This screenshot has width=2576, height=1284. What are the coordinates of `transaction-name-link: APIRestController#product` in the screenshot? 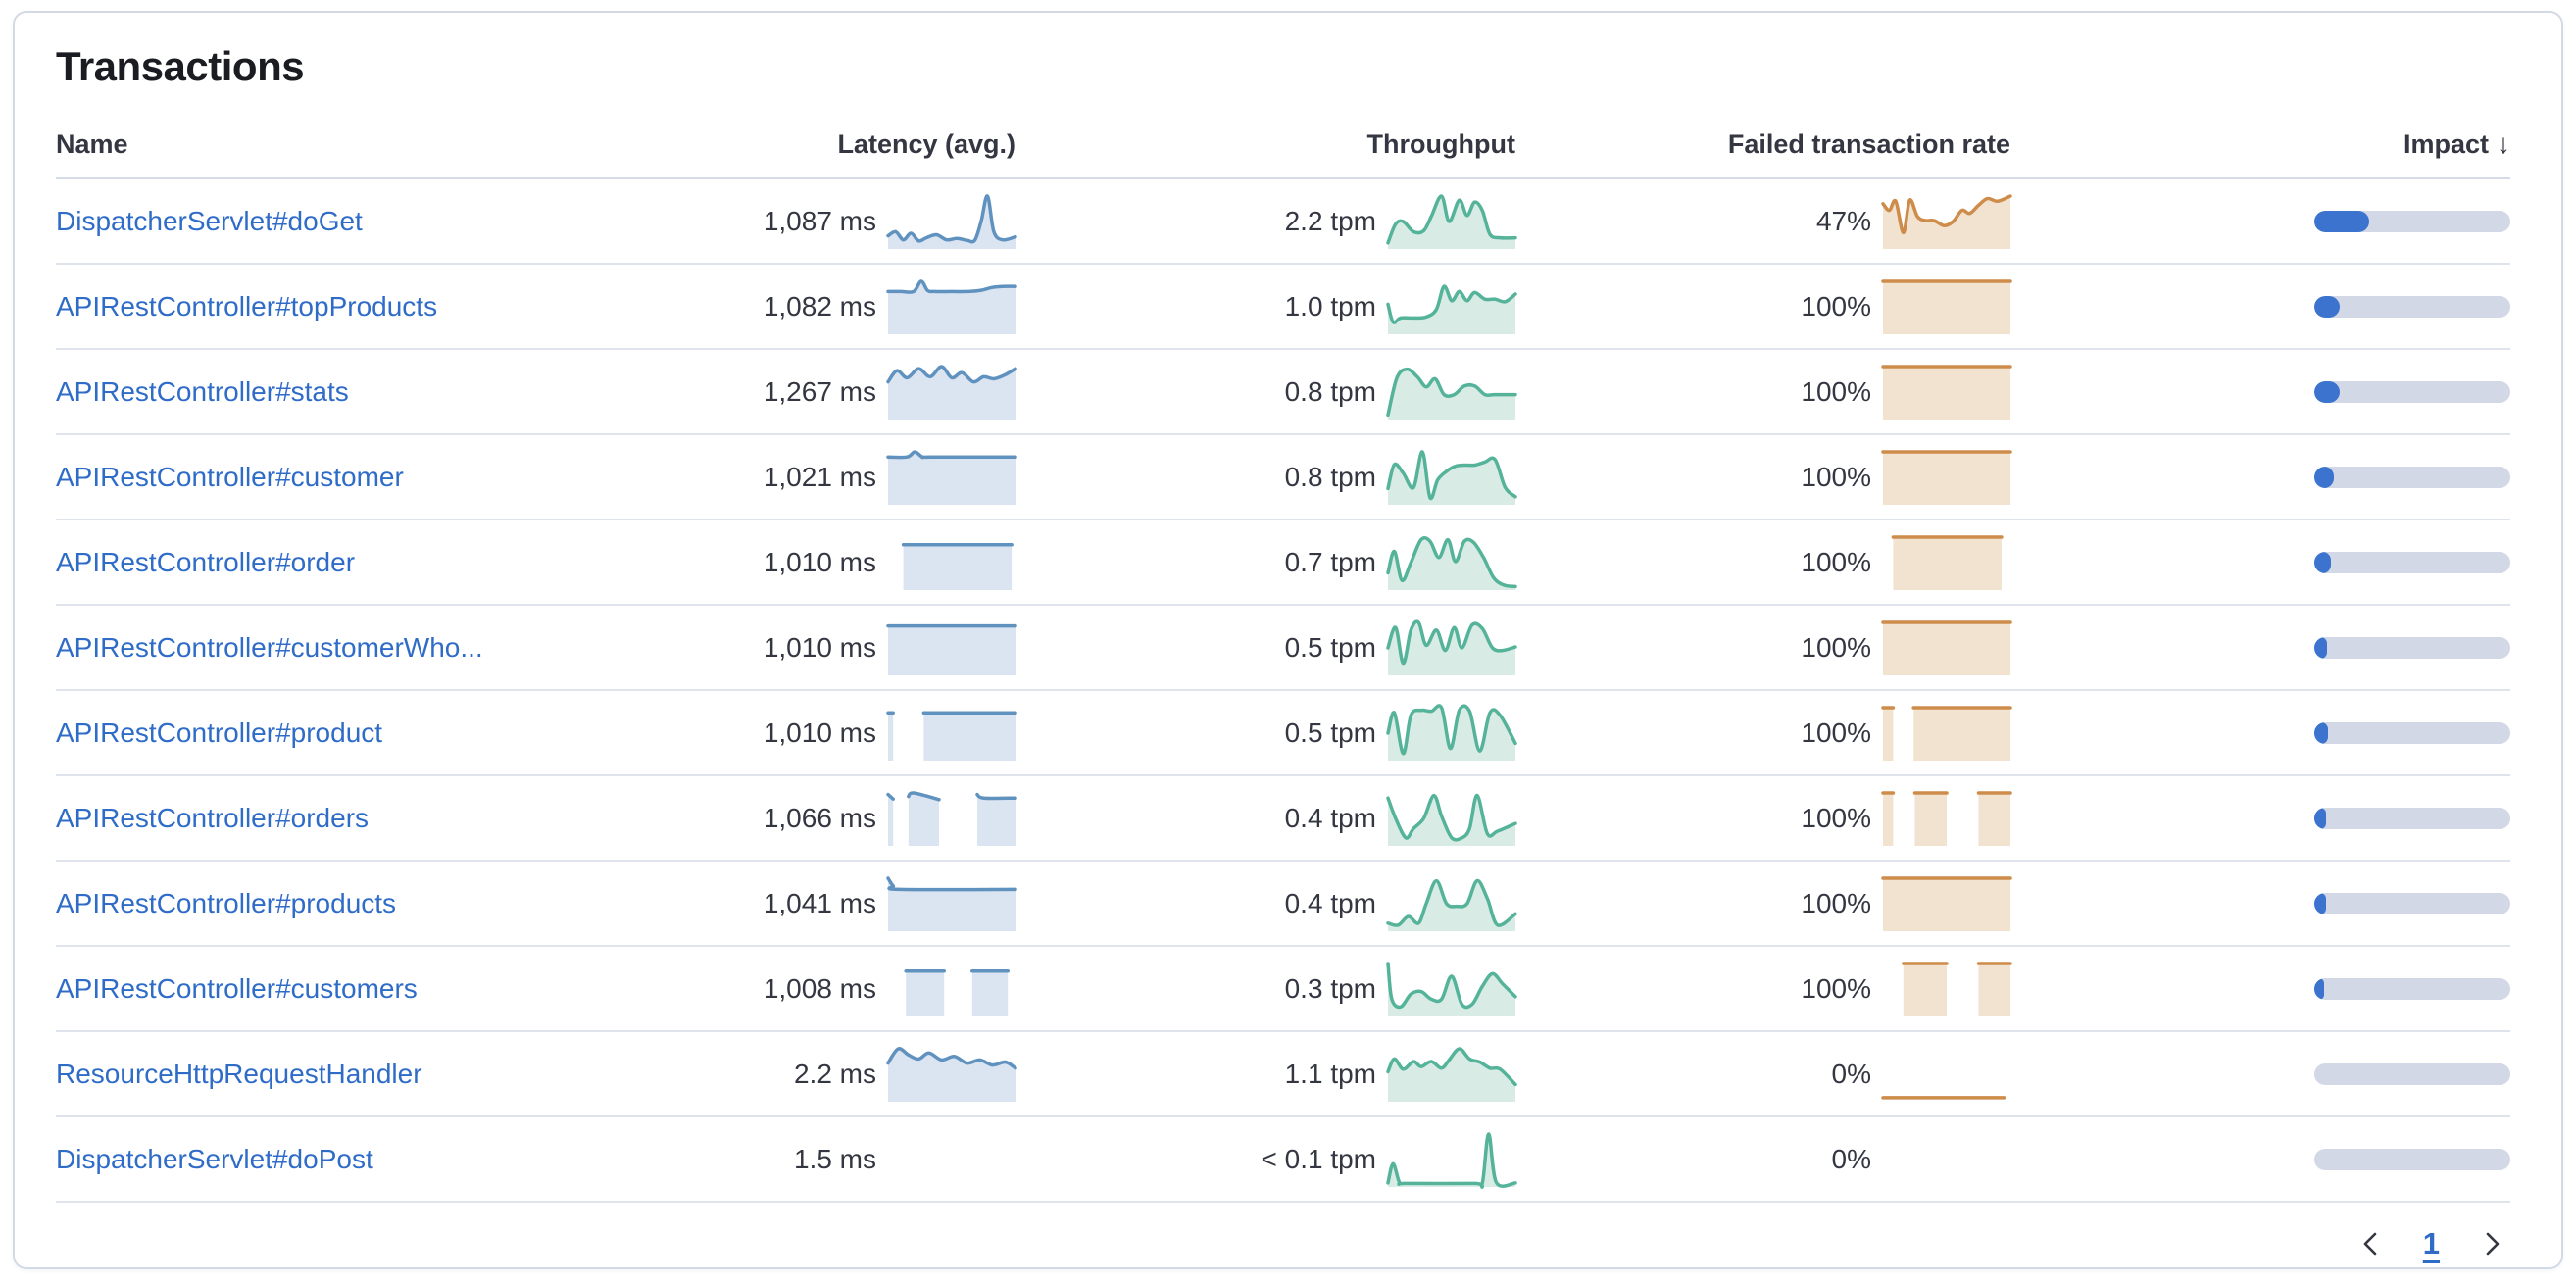 It's located at (219, 732).